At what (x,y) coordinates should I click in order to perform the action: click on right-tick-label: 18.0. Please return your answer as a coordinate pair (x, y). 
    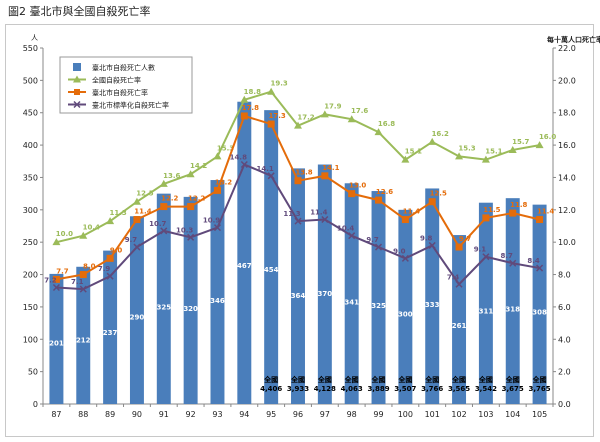
    Looking at the image, I should click on (567, 113).